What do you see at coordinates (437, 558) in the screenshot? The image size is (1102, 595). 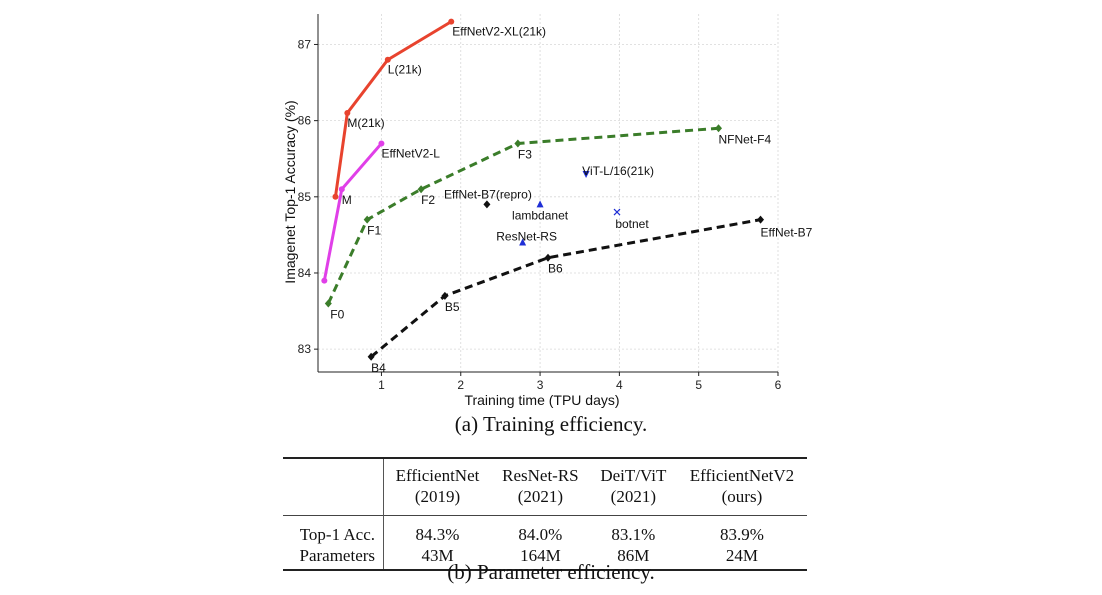 I see `table-cell: 43M` at bounding box center [437, 558].